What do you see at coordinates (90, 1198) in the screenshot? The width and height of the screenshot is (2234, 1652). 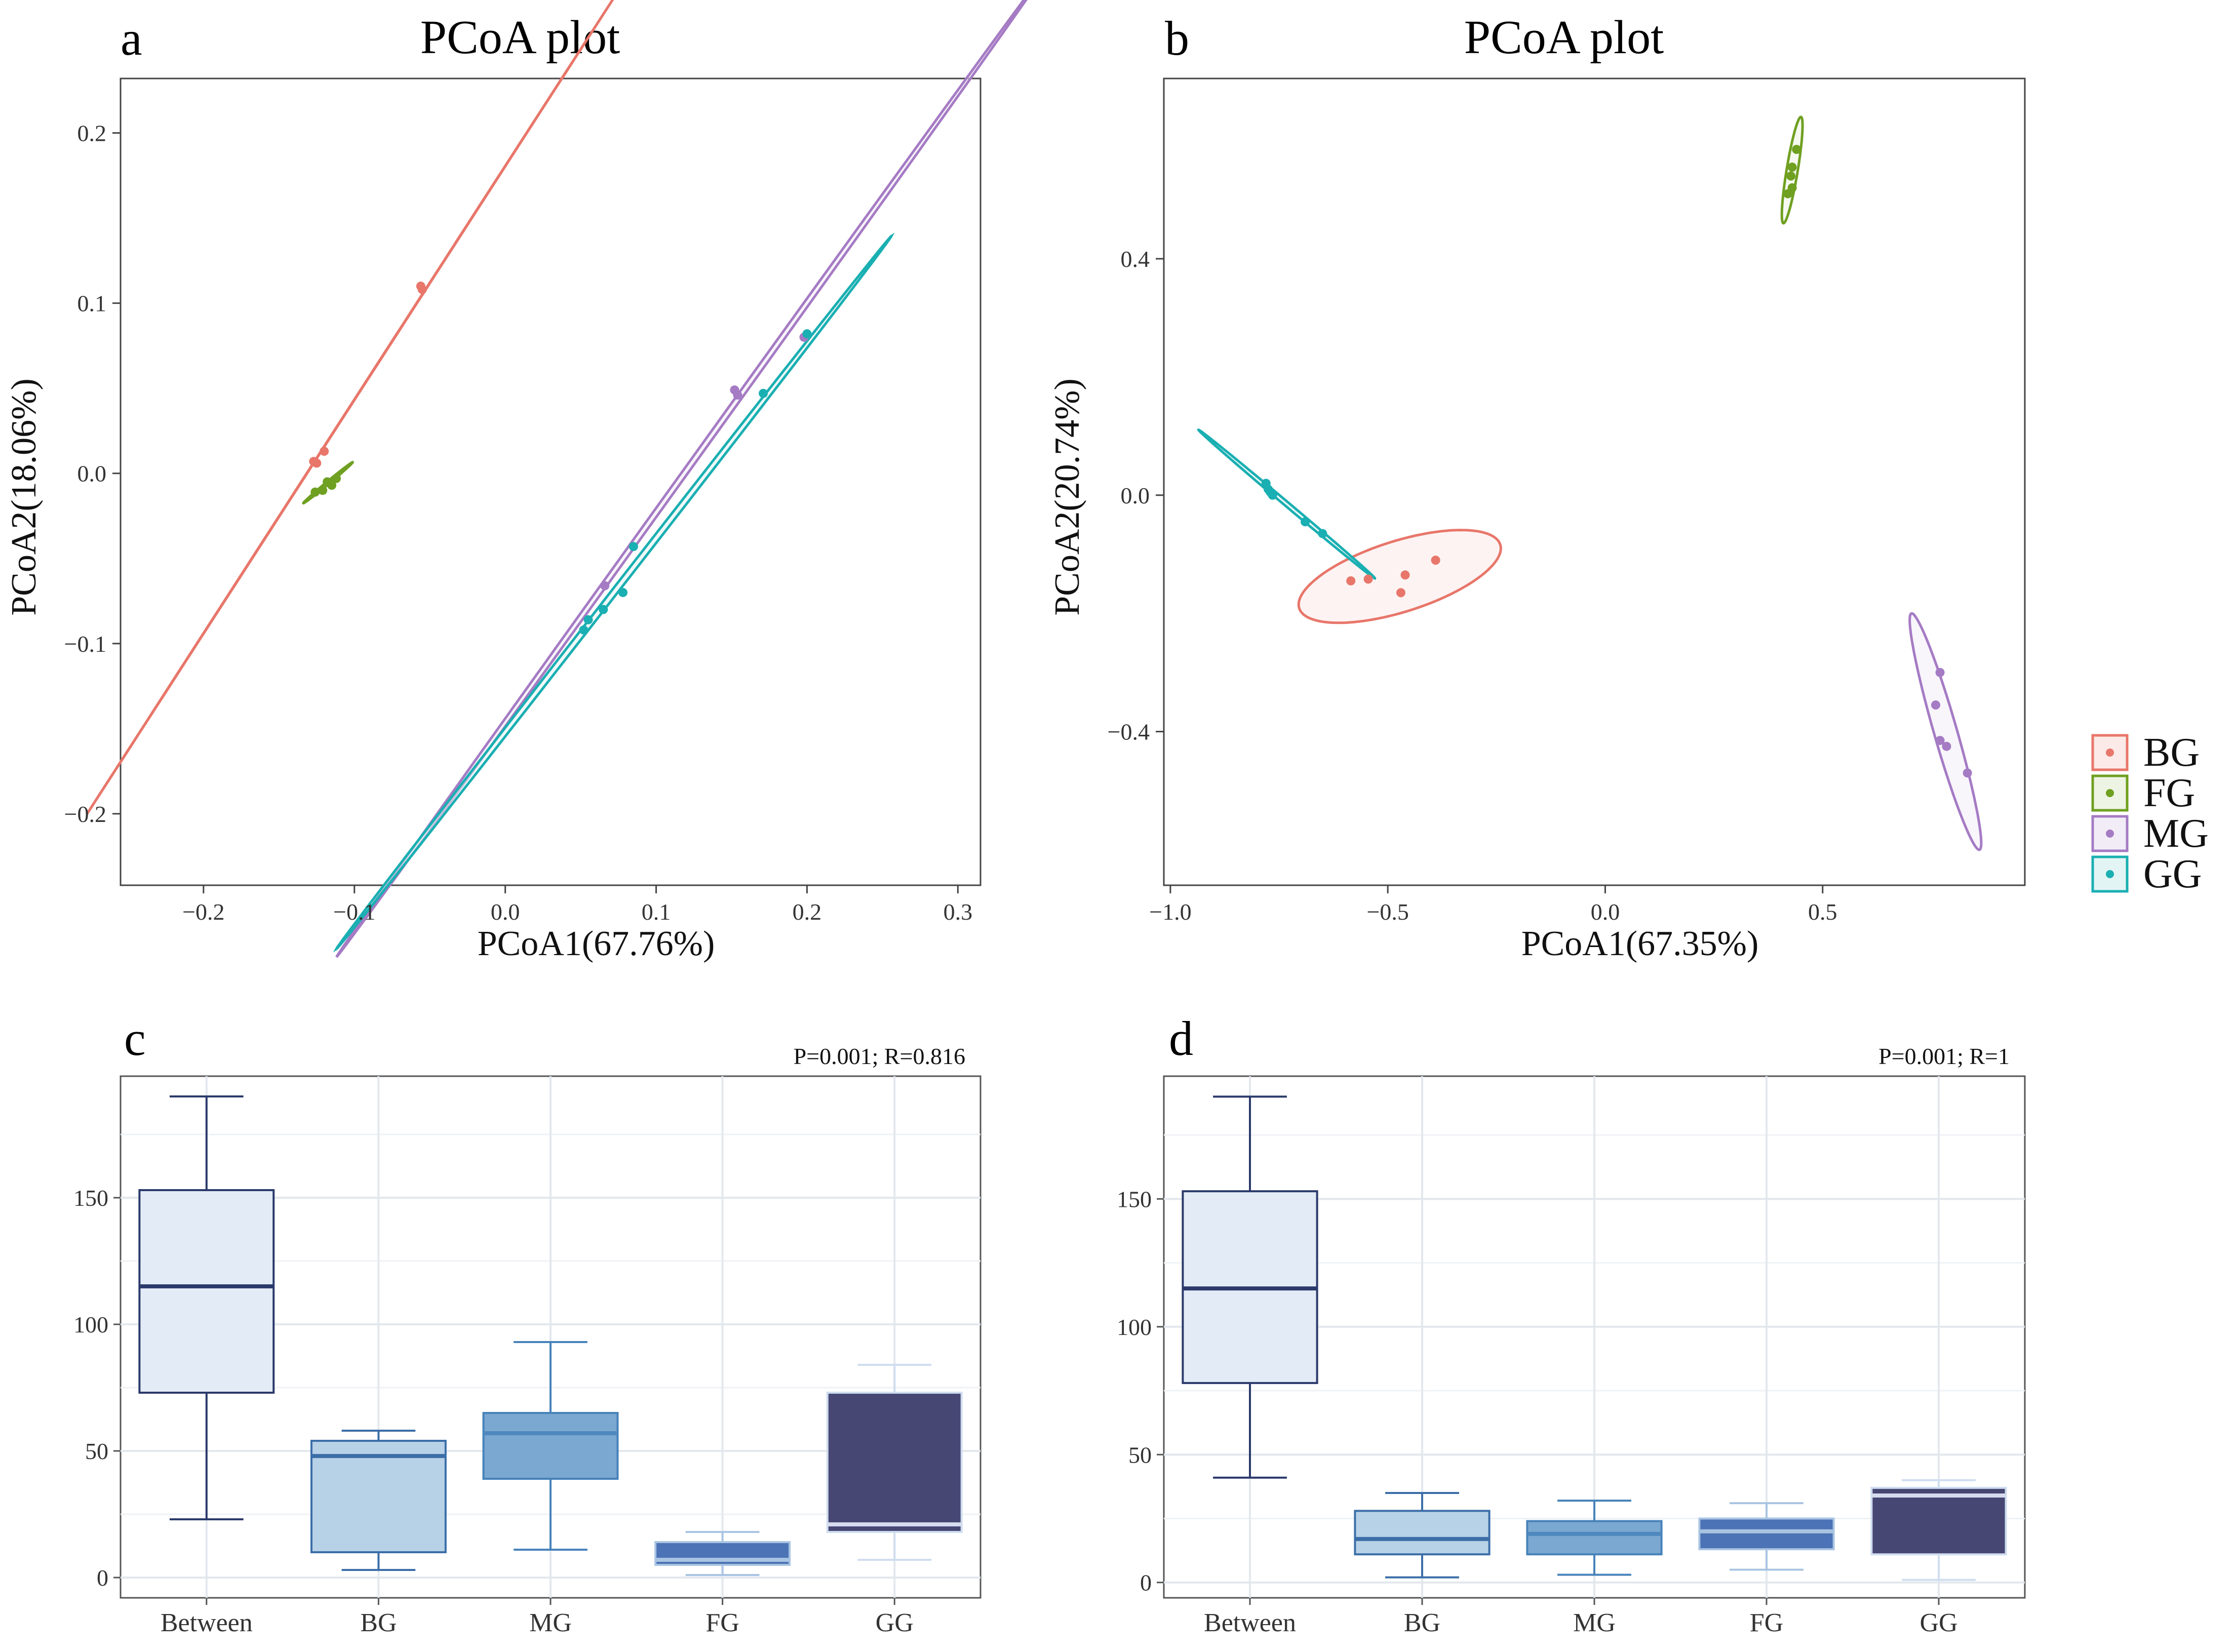 I see `y-tick-label: 150` at bounding box center [90, 1198].